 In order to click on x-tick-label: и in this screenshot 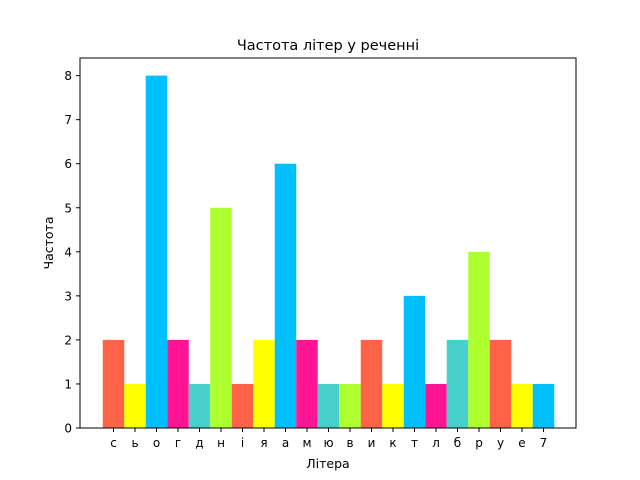, I will do `click(372, 443)`.